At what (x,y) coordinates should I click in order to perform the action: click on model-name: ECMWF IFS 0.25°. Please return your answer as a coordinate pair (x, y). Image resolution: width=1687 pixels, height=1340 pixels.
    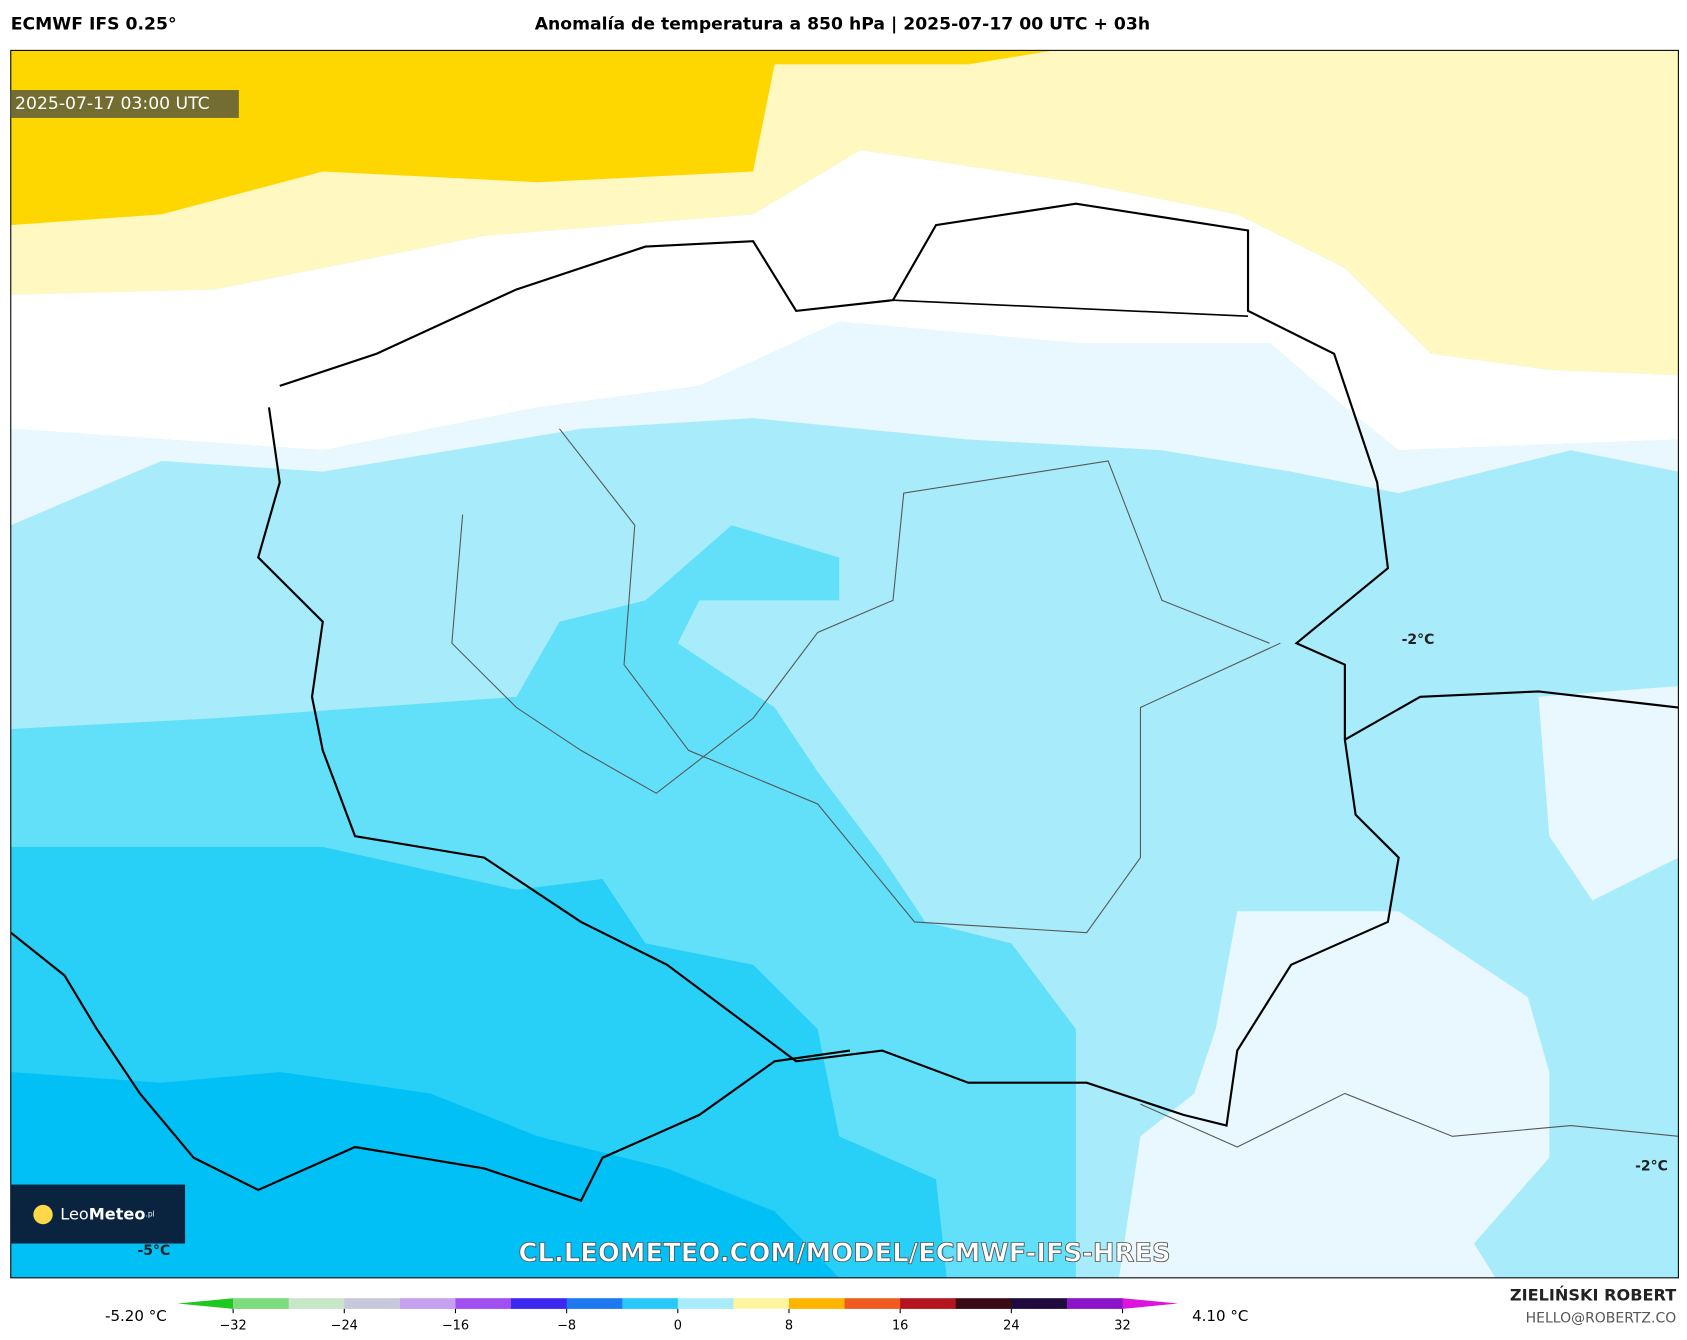
    Looking at the image, I should click on (94, 25).